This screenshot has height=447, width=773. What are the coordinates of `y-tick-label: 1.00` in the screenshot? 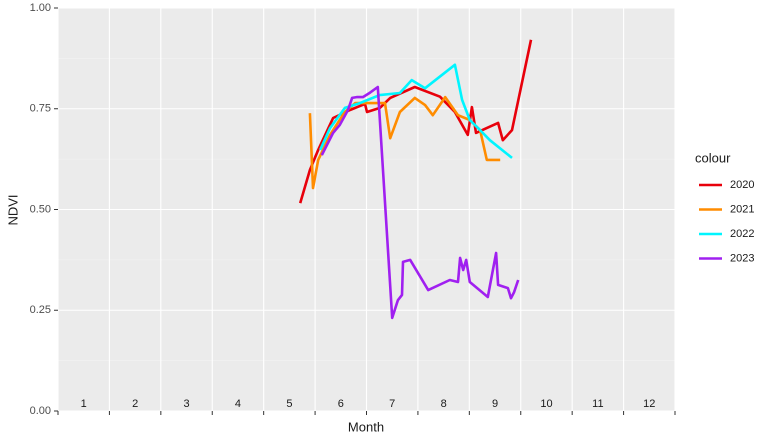 It's located at (40, 8).